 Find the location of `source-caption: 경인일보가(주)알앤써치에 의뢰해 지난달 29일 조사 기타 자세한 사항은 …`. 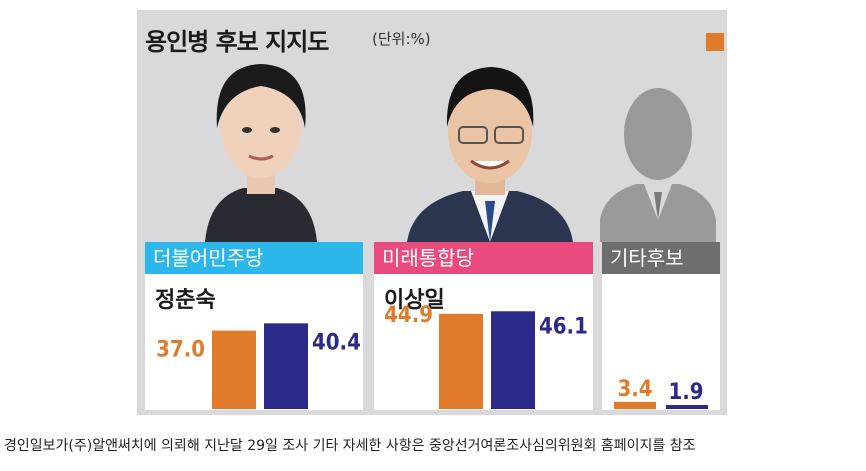

source-caption: 경인일보가(주)알앤써치에 의뢰해 지난달 29일 조사 기타 자세한 사항은 … is located at coordinates (350, 446).